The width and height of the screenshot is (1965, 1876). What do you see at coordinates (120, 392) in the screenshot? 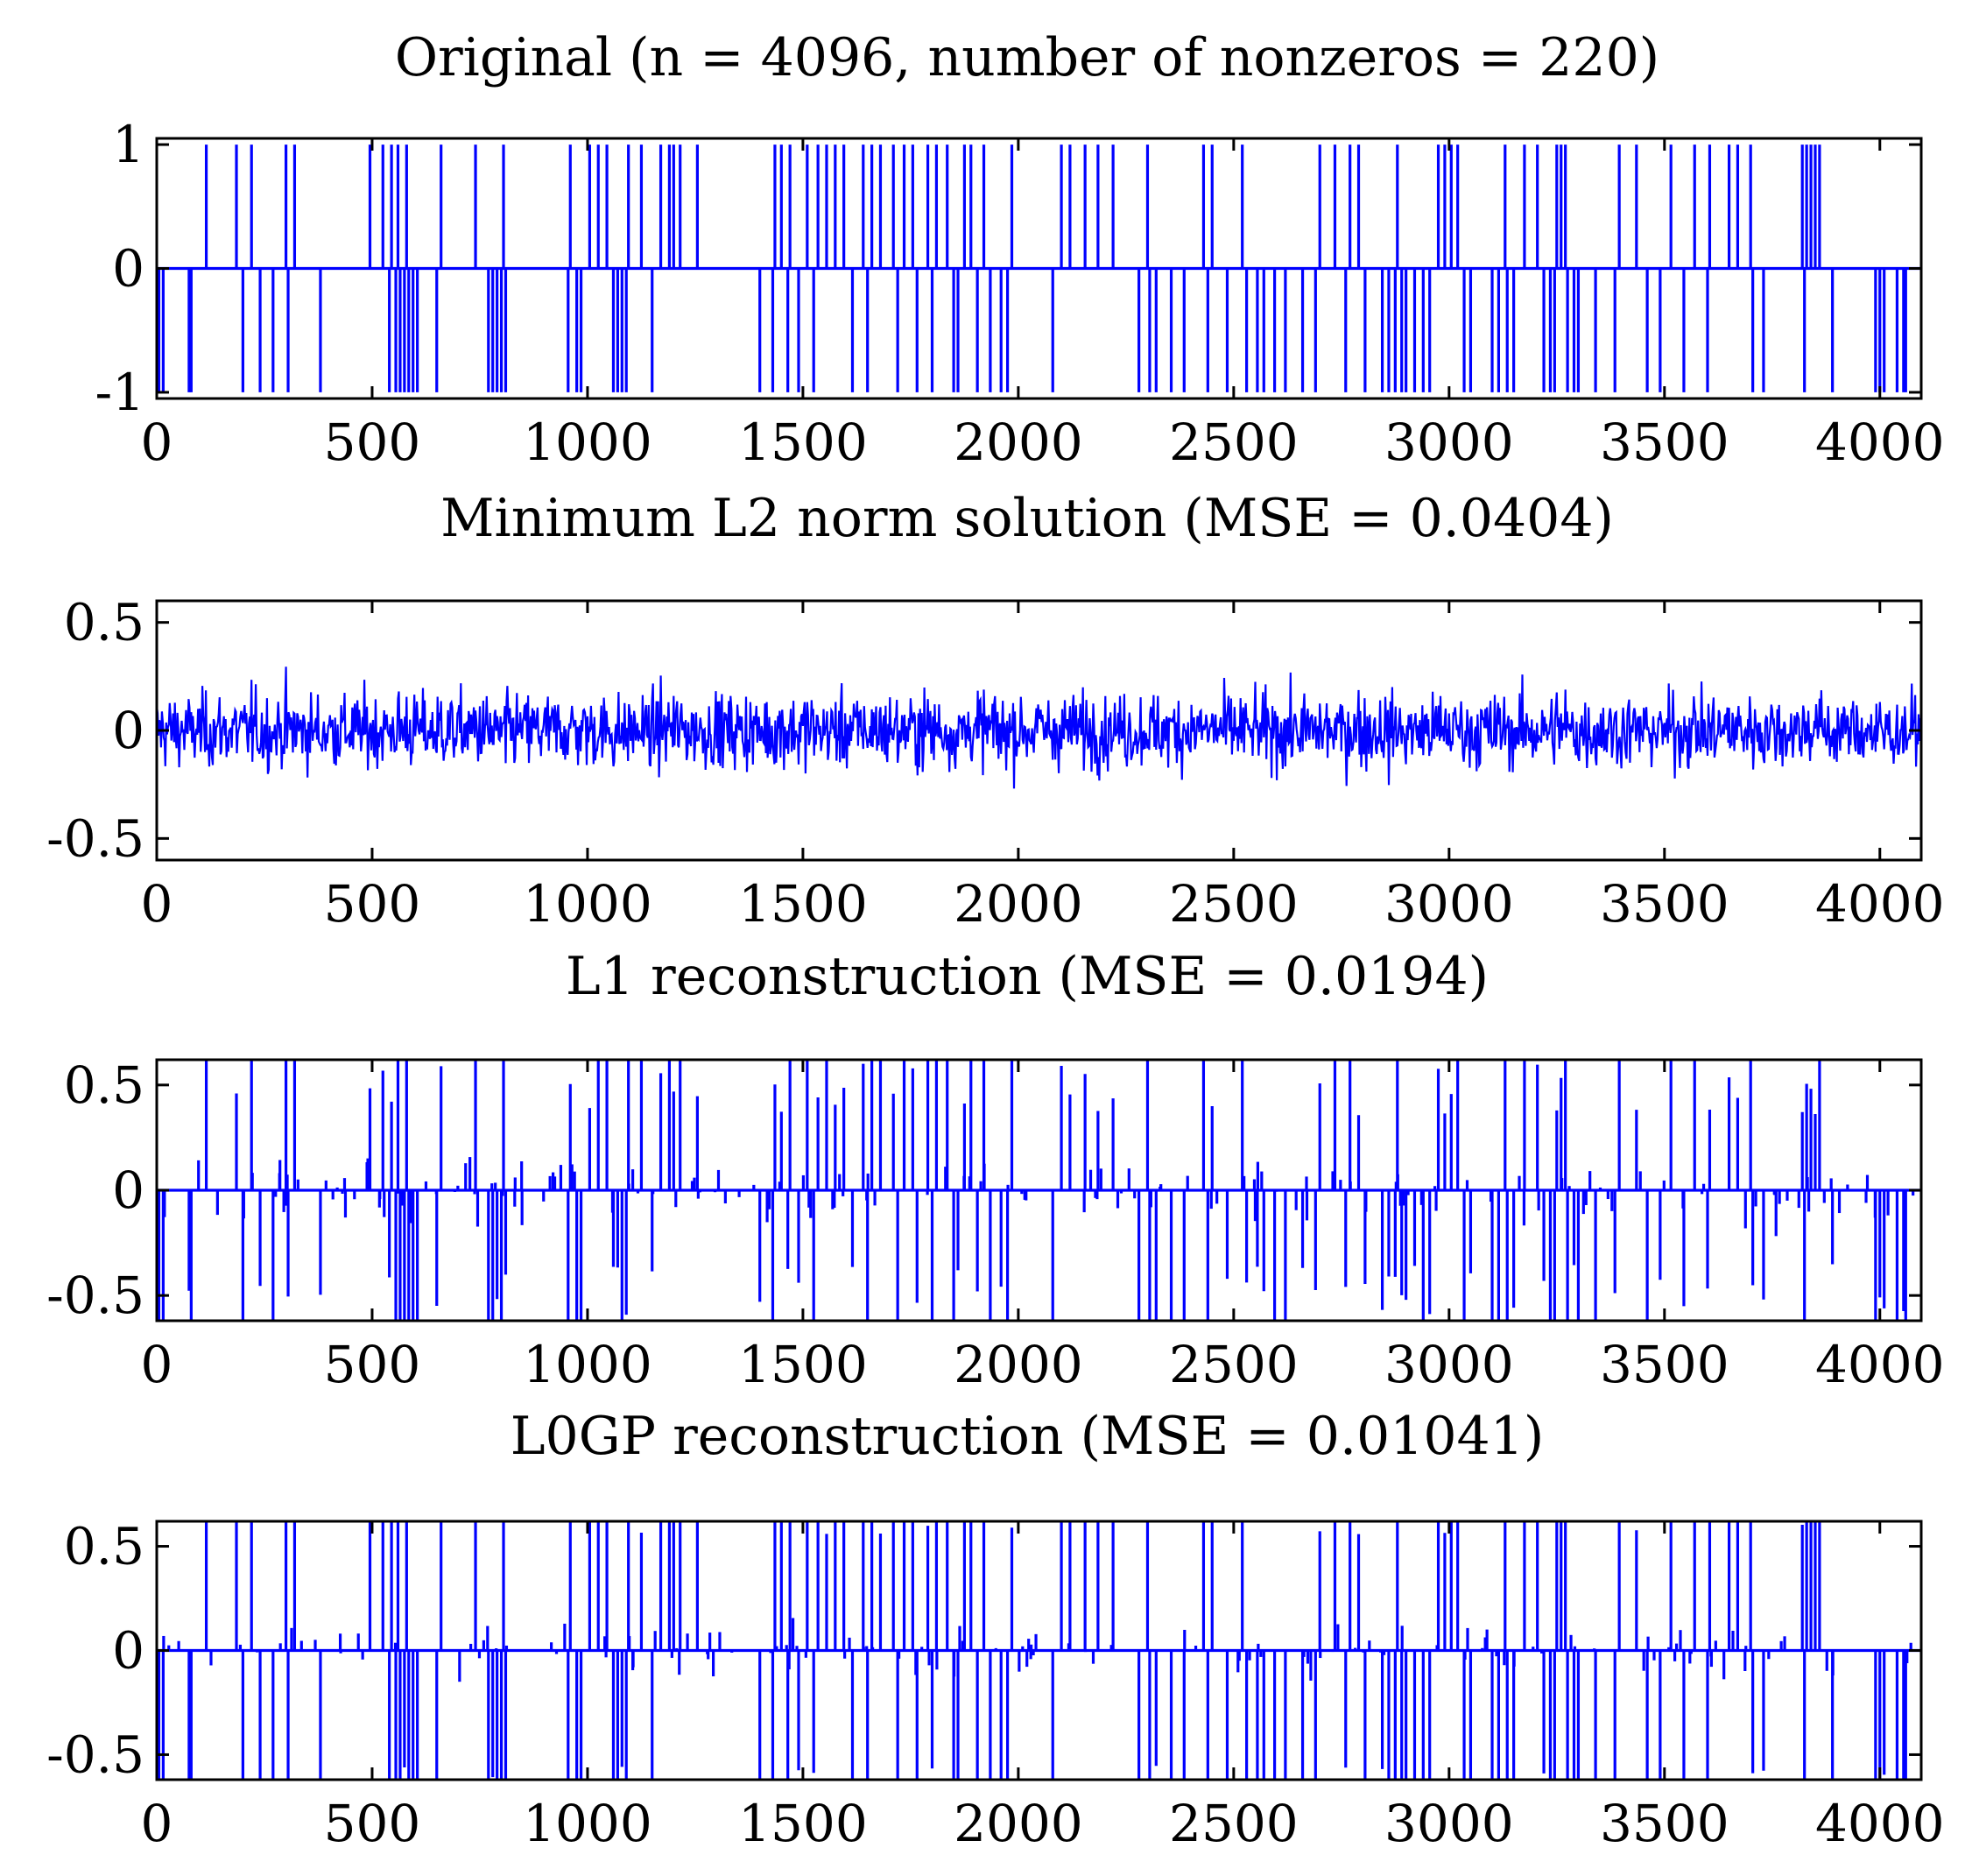
I see `y-tick-label: -1` at bounding box center [120, 392].